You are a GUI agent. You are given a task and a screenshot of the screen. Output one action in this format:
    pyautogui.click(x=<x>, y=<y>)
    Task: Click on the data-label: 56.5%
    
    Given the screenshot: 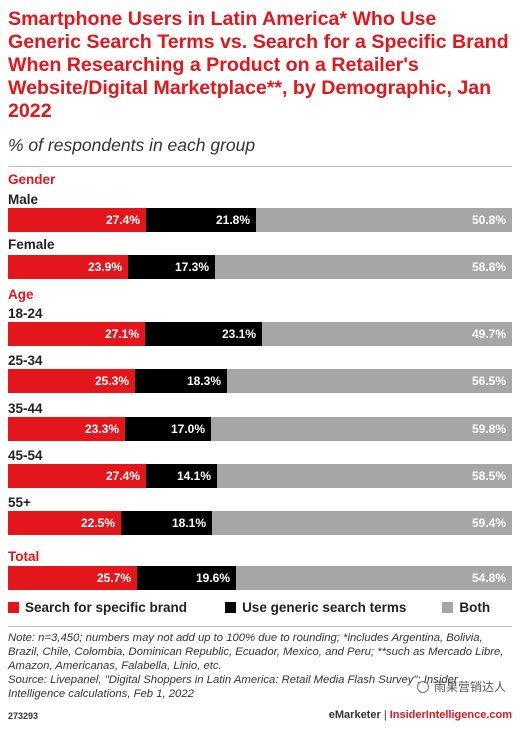 What is the action you would take?
    pyautogui.click(x=488, y=381)
    